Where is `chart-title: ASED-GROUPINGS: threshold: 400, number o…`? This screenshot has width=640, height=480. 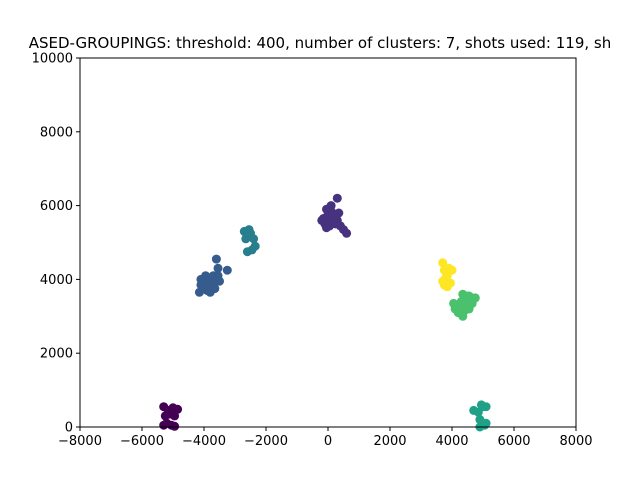 chart-title: ASED-GROUPINGS: threshold: 400, number o… is located at coordinates (320, 43).